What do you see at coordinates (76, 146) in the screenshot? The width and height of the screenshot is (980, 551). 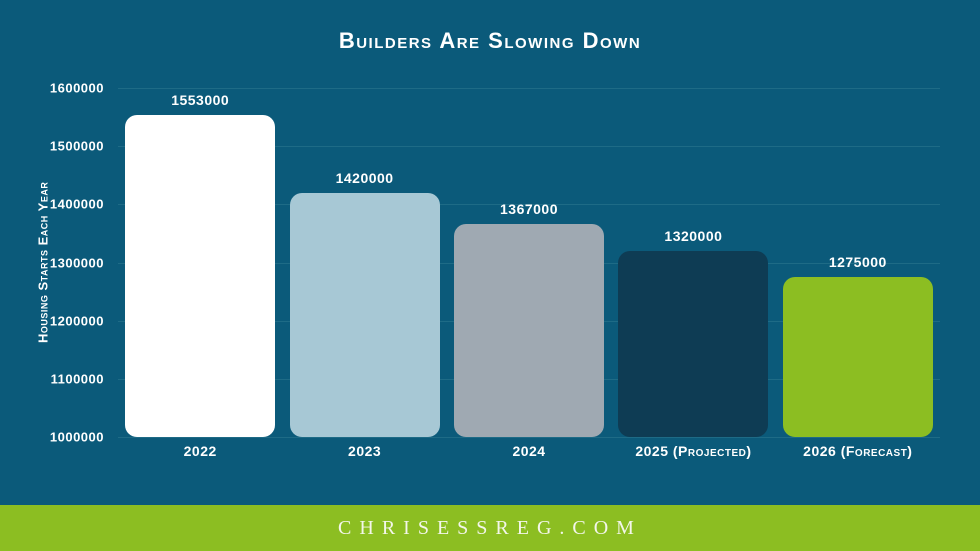 I see `y-tick-label: 1500000` at bounding box center [76, 146].